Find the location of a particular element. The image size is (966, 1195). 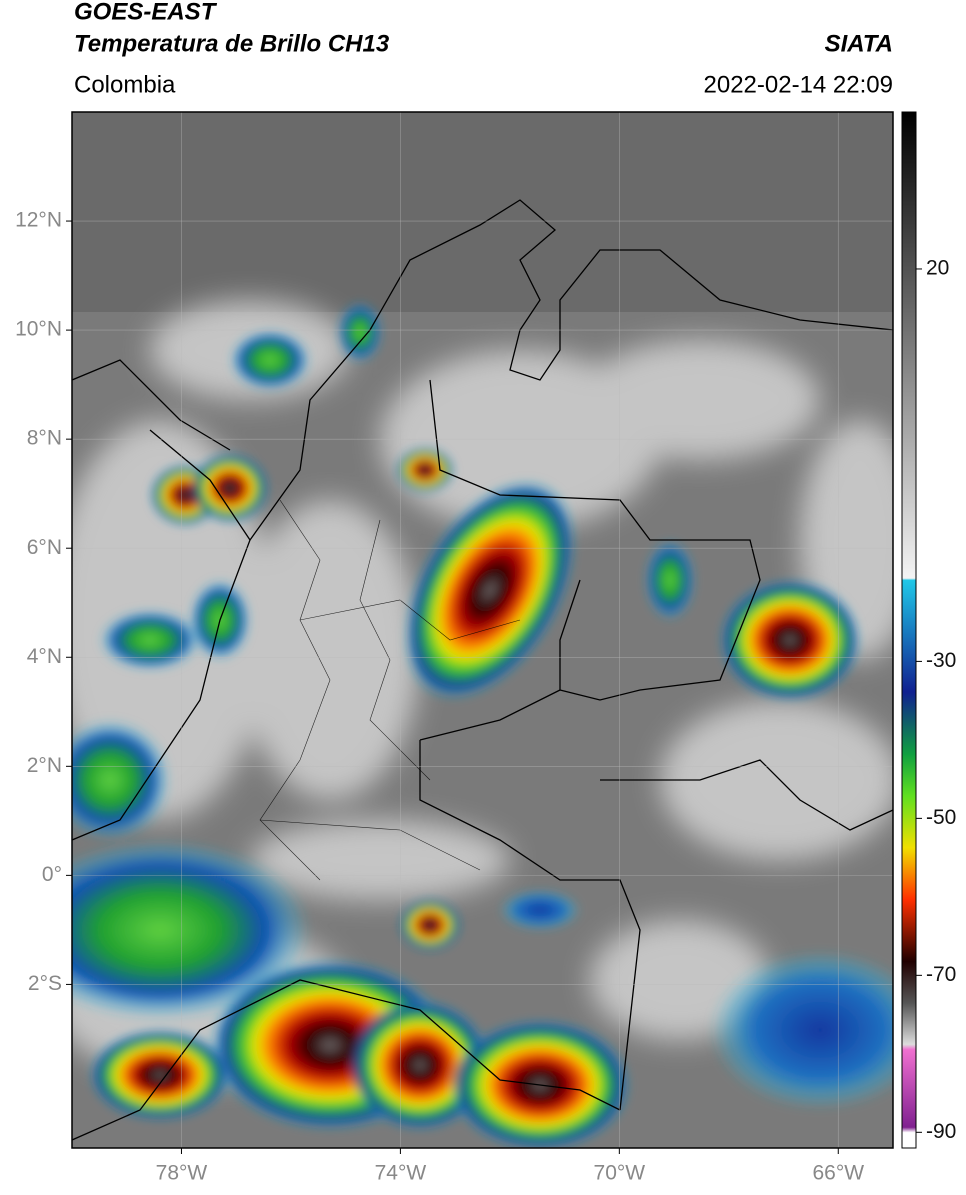

colorbar-tick-label: -70 is located at coordinates (941, 974).